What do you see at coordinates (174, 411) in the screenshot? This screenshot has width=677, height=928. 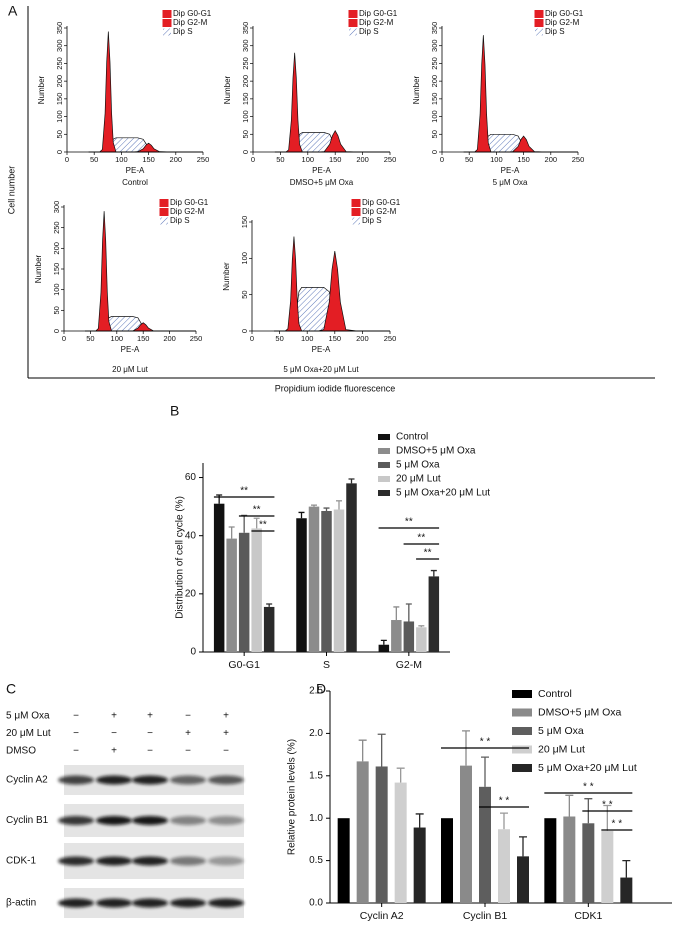 I see `panel-label: B` at bounding box center [174, 411].